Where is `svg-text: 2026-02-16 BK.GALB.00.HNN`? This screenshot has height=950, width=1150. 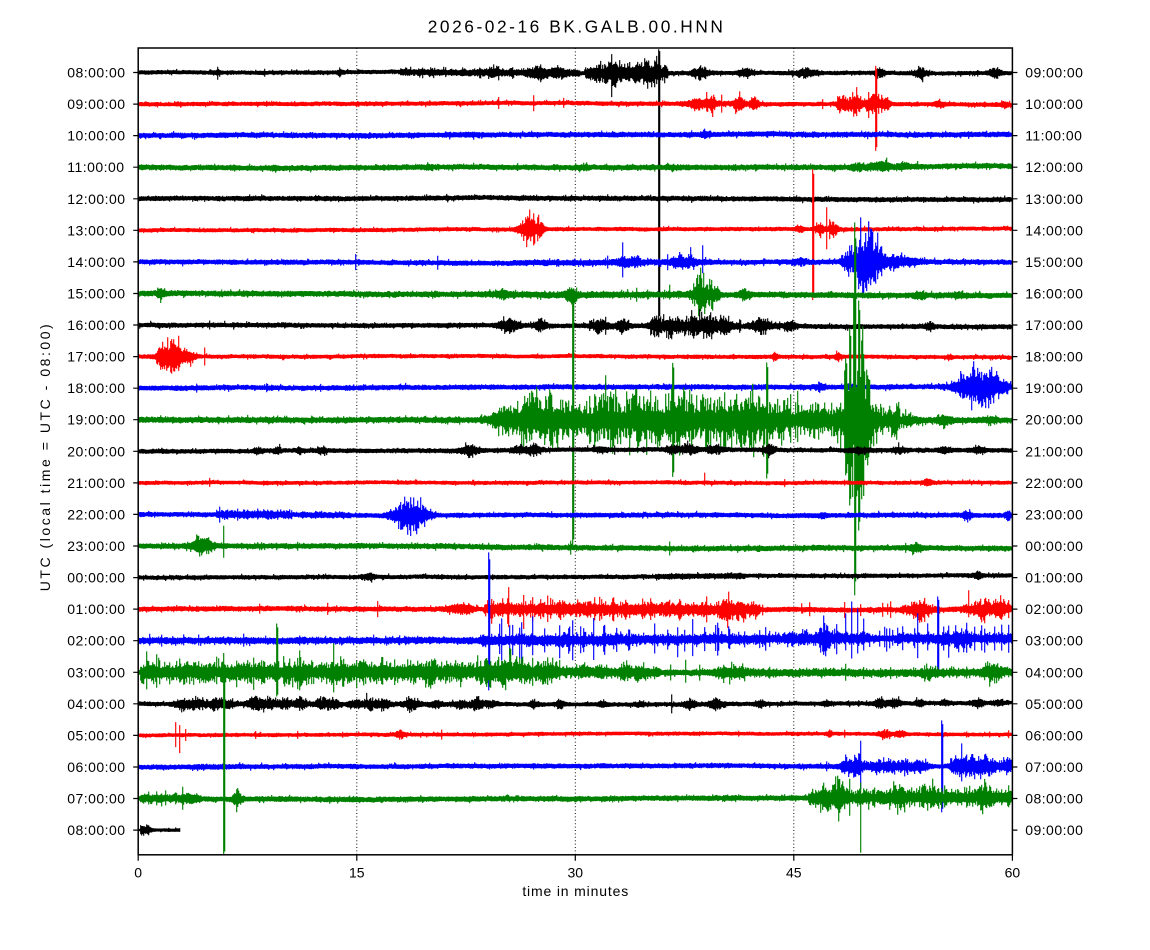
svg-text: 2026-02-16 BK.GALB.00.HNN is located at coordinates (577, 27).